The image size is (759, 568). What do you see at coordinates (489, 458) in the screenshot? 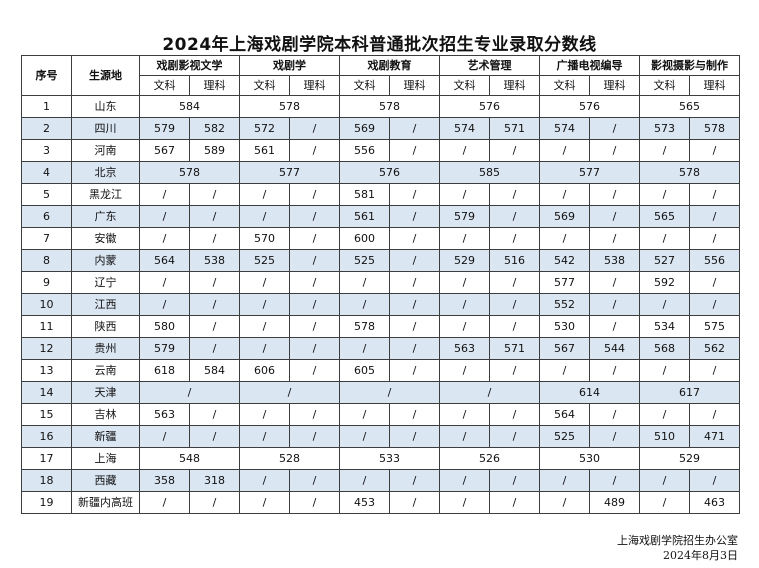
I see `score-cell-merged: 526` at bounding box center [489, 458].